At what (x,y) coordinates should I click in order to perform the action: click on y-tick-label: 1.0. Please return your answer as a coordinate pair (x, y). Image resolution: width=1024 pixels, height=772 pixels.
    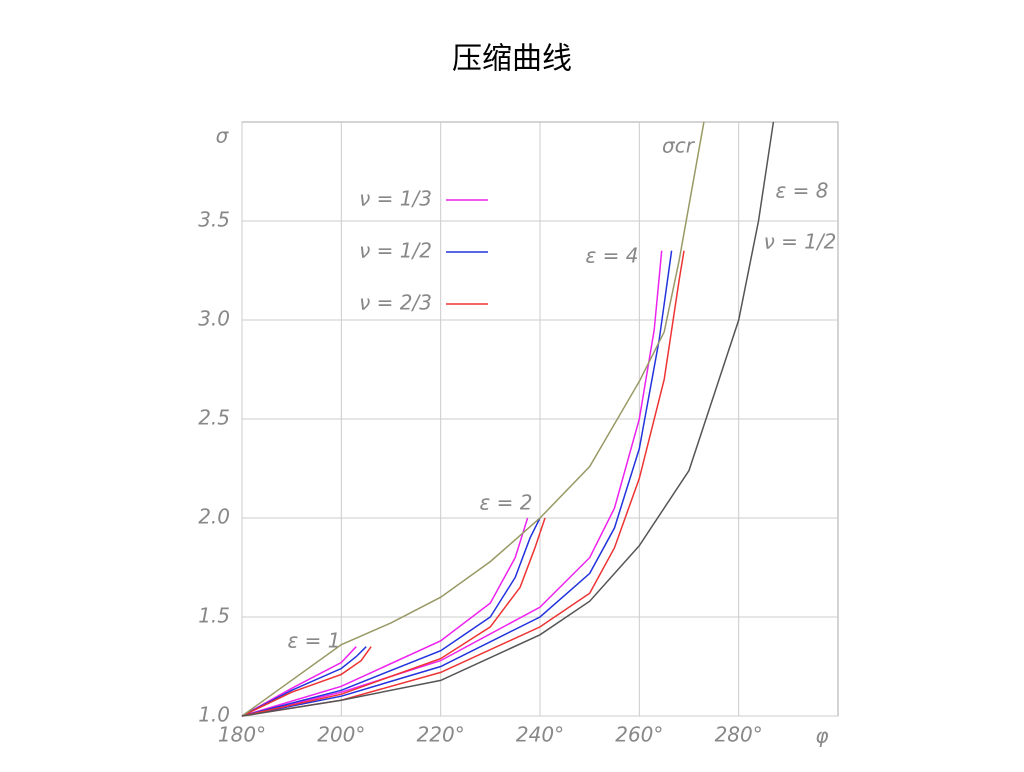
    Looking at the image, I should click on (214, 715).